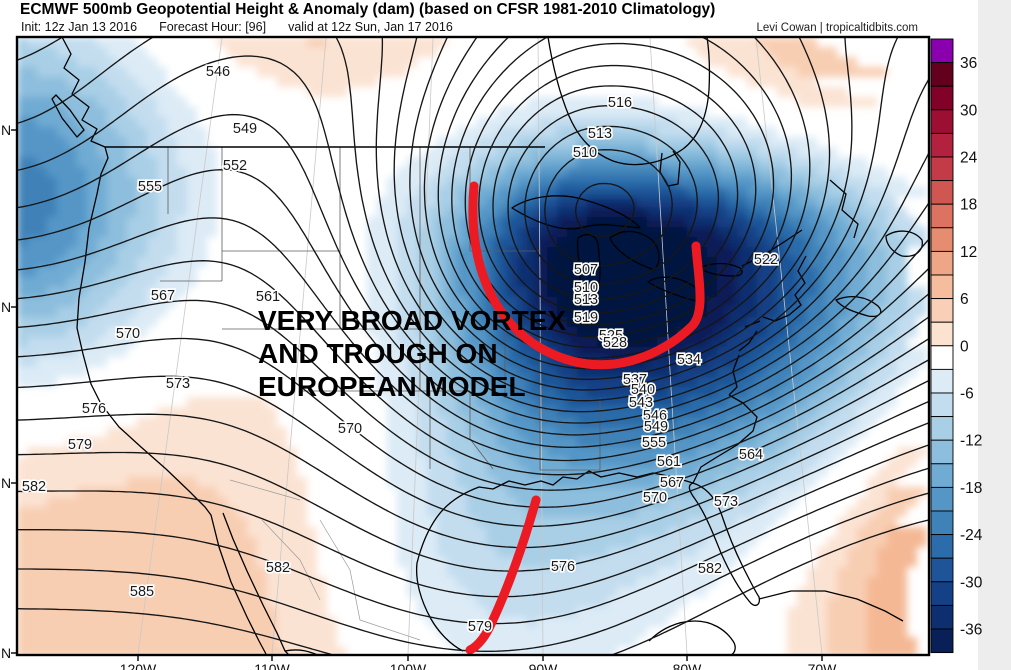 Image resolution: width=1011 pixels, height=670 pixels. Describe the element at coordinates (213, 27) in the screenshot. I see `forecast-hour-label: Forecast Hour: [96]` at that location.